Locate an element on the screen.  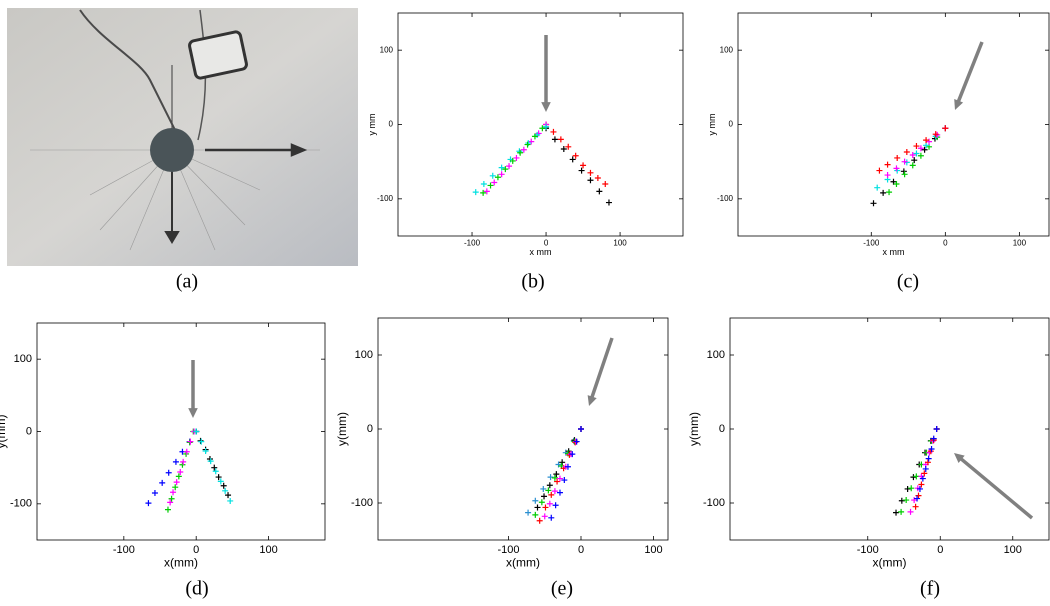
photo-robot is located at coordinates (172, 150).